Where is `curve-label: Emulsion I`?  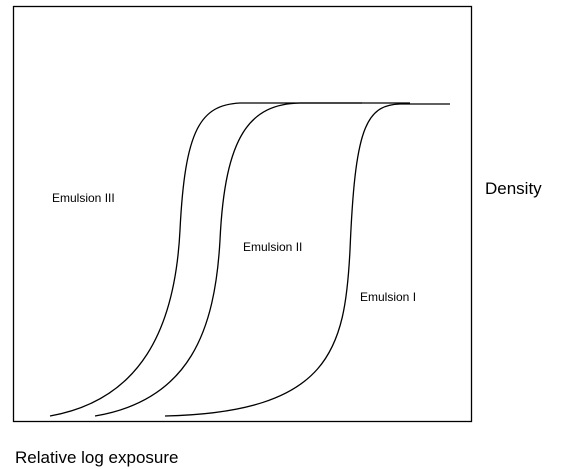 curve-label: Emulsion I is located at coordinates (388, 297).